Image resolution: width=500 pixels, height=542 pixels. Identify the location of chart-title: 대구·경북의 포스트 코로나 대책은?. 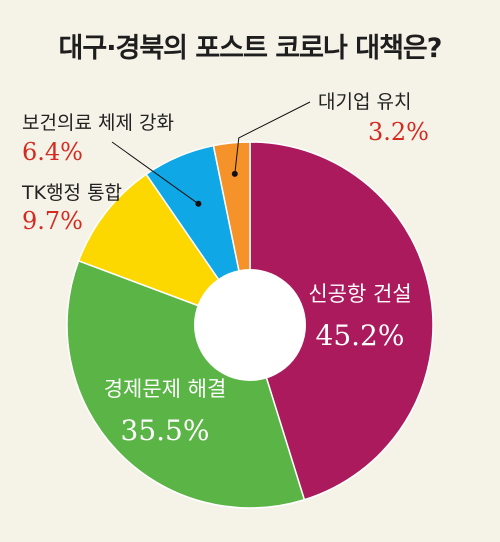
(250, 48).